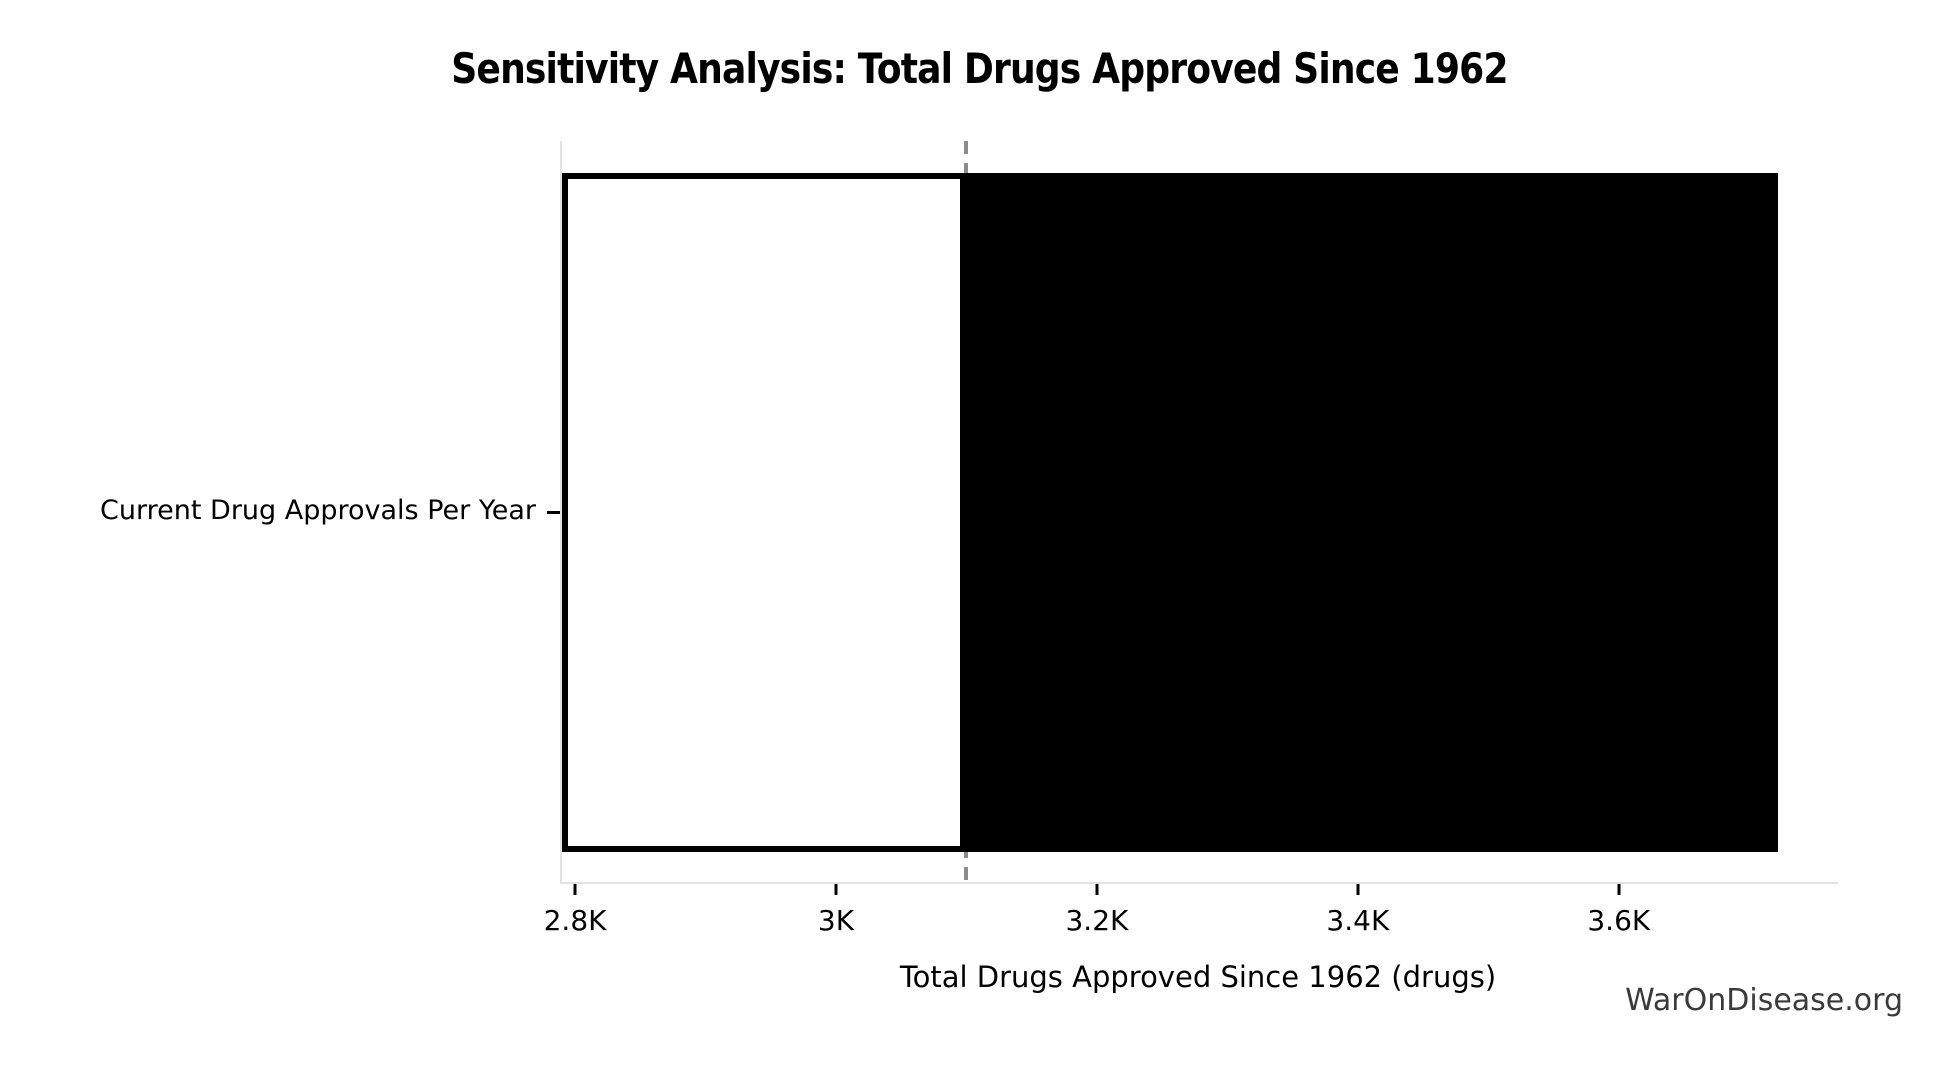  What do you see at coordinates (764, 512) in the screenshot?
I see `bar-low-segment` at bounding box center [764, 512].